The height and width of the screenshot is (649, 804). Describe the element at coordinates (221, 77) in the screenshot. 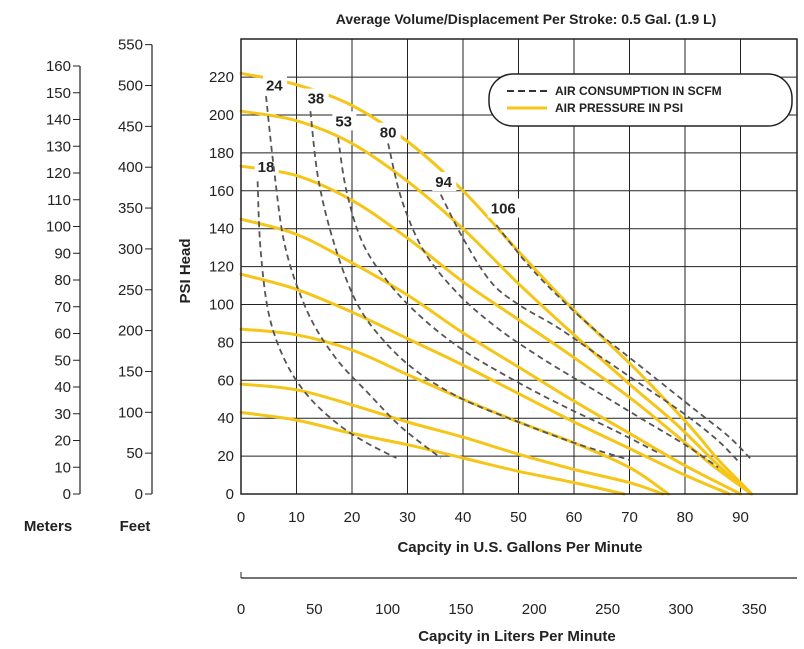

I see `y-tick-label: 220` at that location.